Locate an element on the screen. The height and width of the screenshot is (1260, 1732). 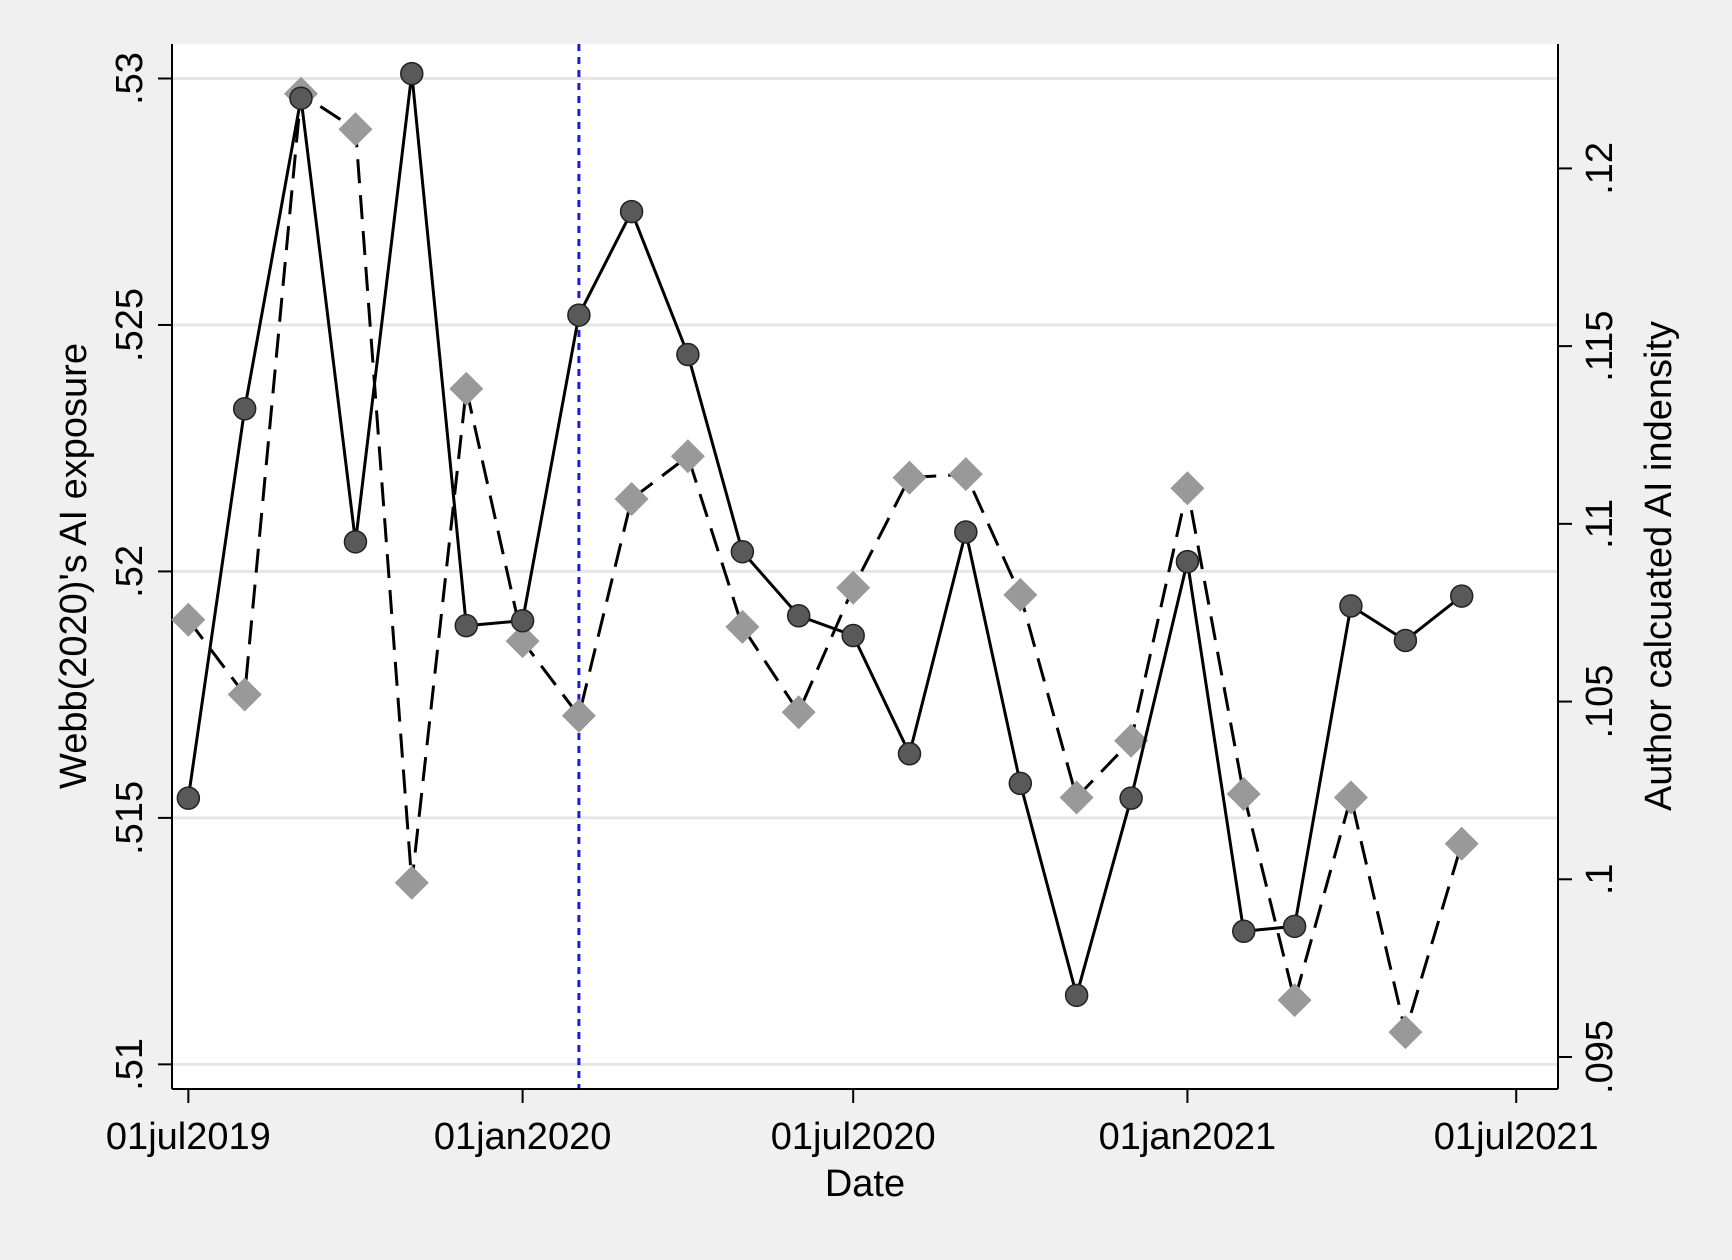
x-tick-label: 01jan2021 is located at coordinates (1188, 1137).